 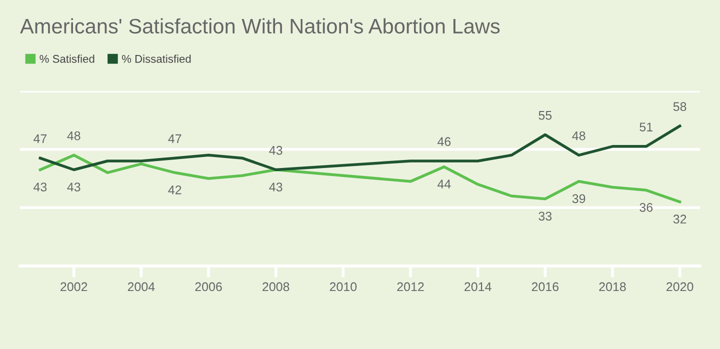 I want to click on legend-label: % Satisfied, so click(x=67, y=58).